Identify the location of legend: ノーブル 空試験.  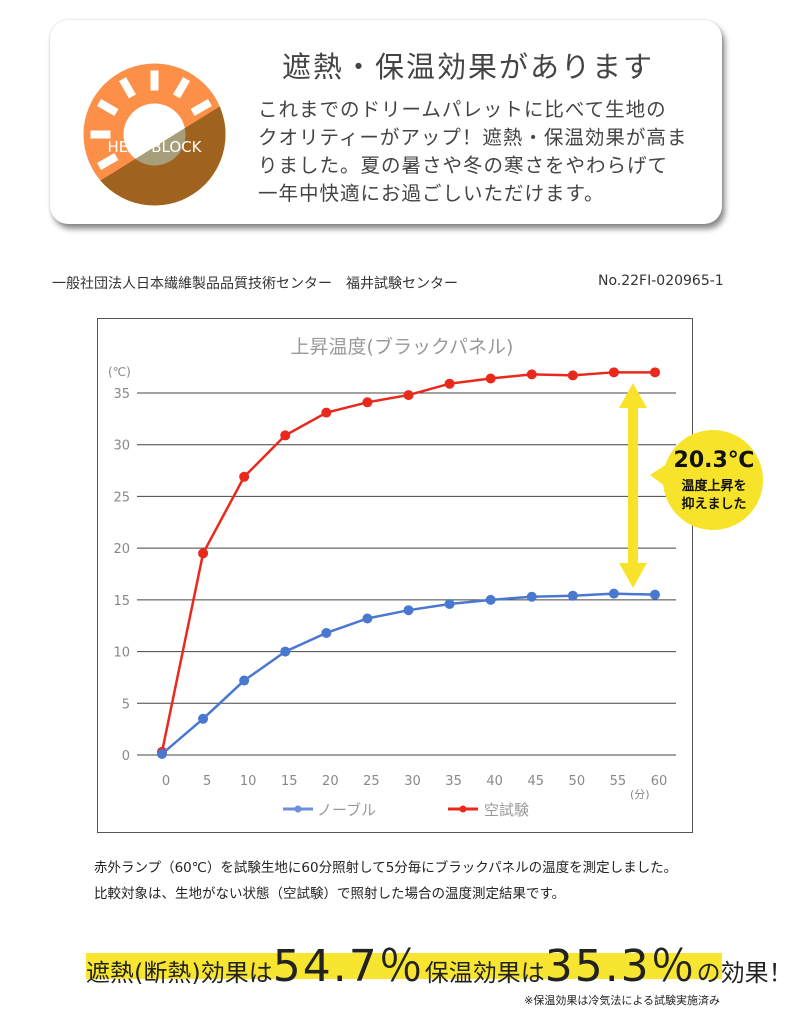
(406, 810).